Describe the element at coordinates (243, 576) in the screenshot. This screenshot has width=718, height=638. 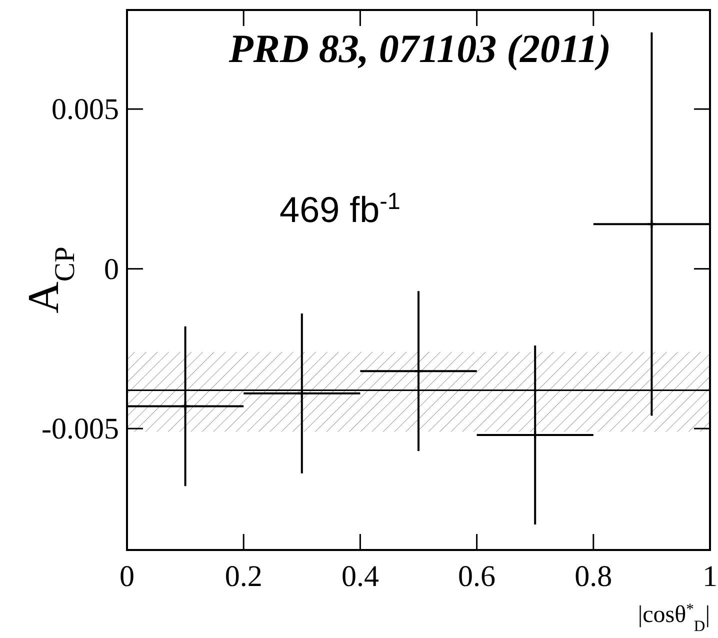
I see `x-tick-label: 0.2` at that location.